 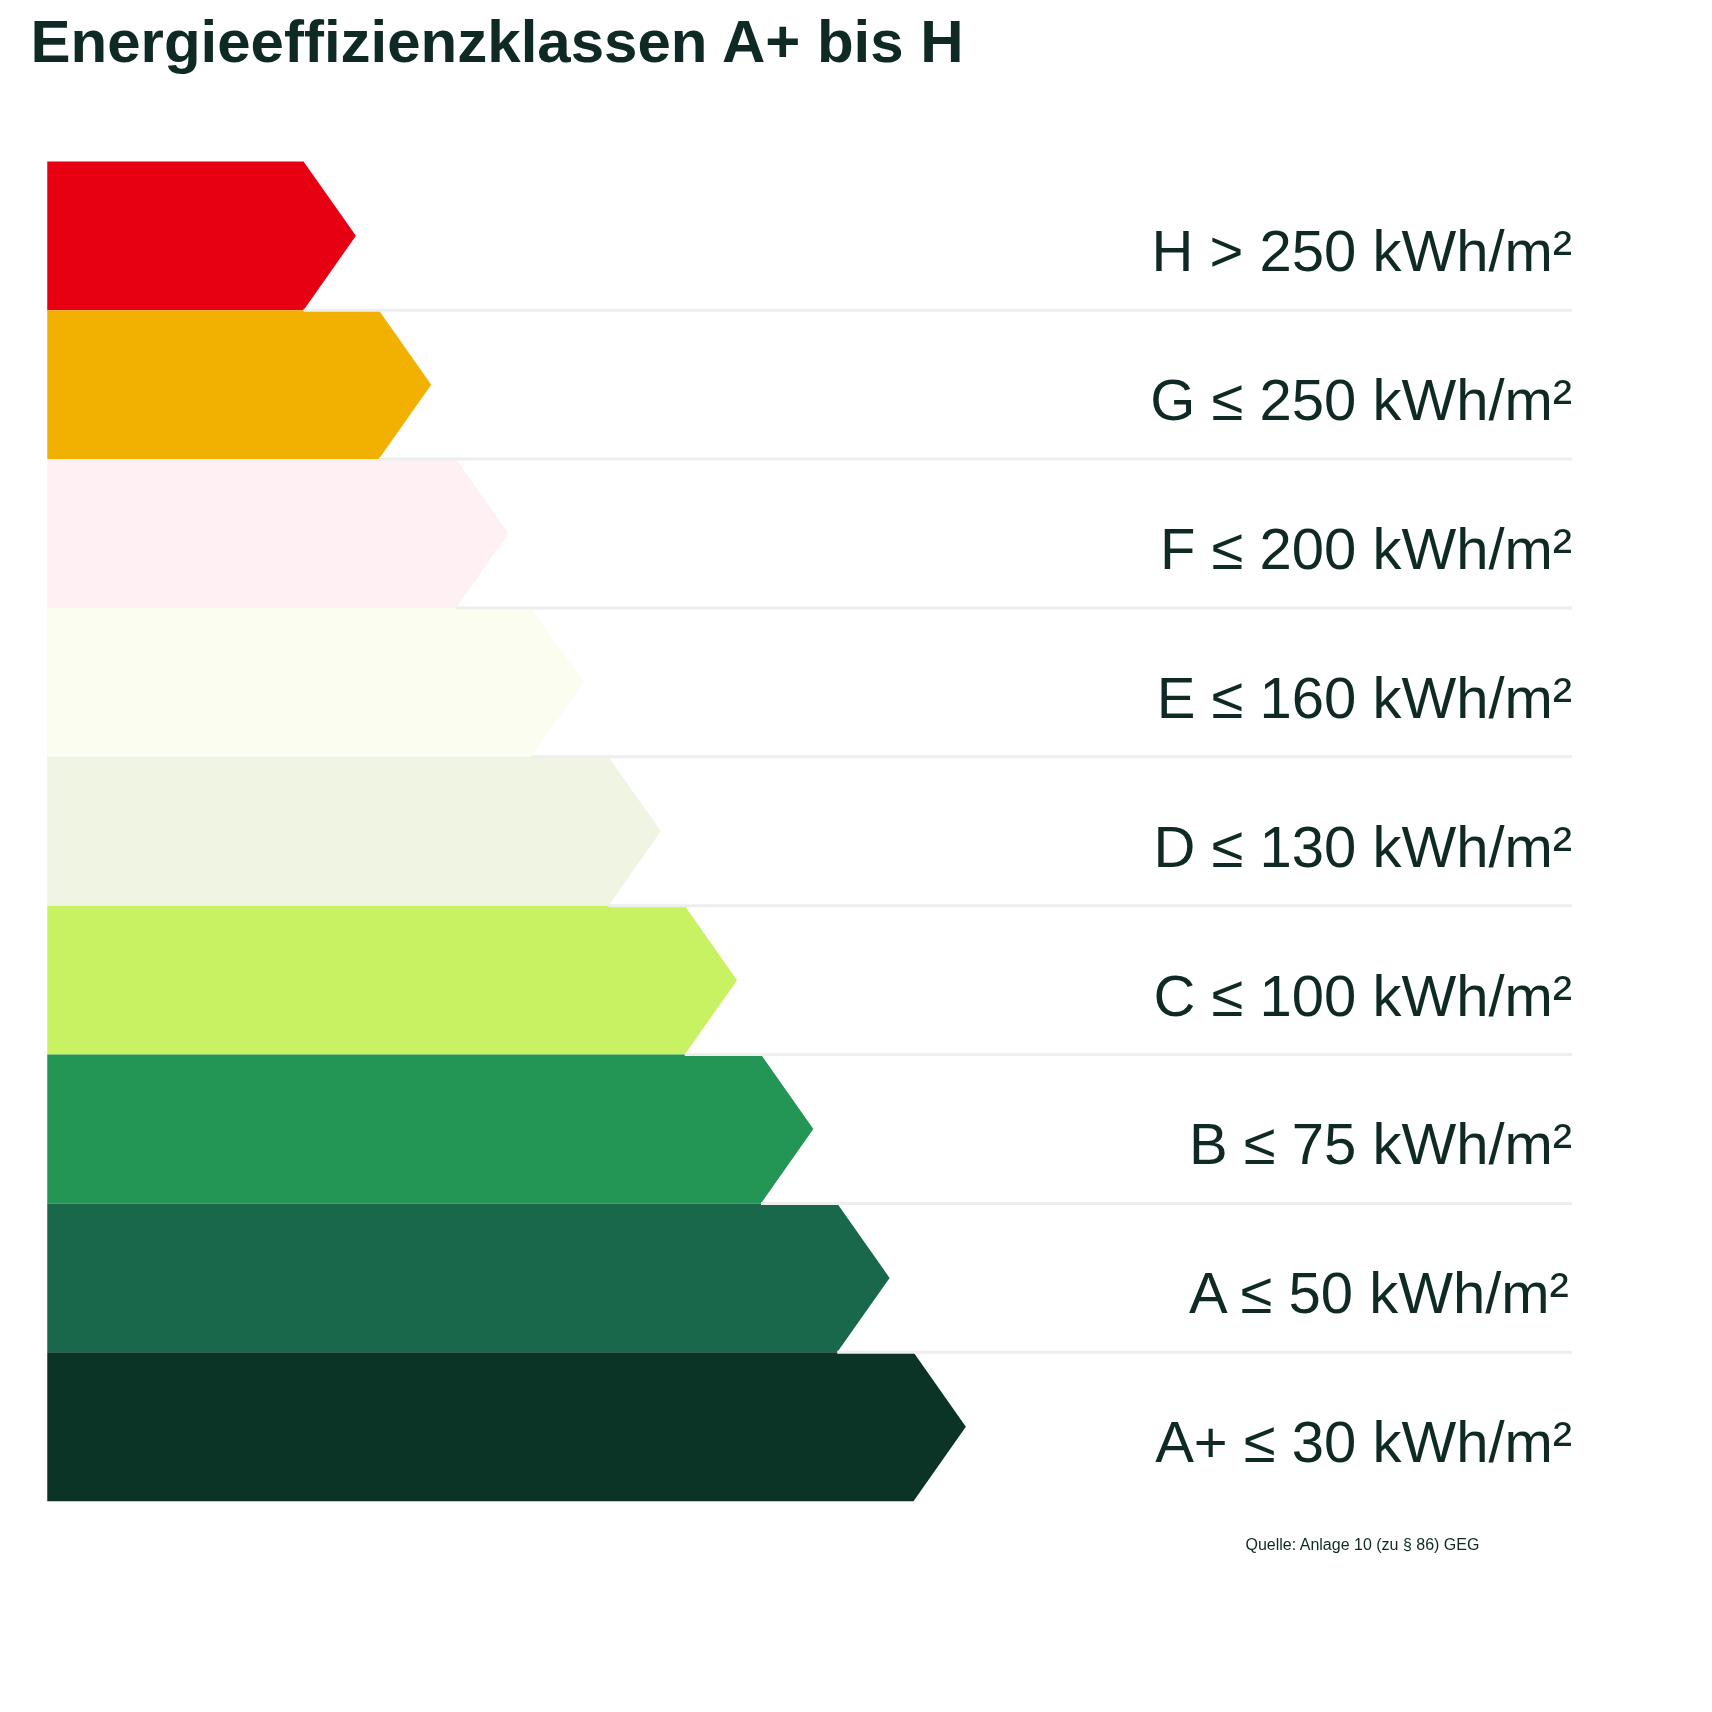 I want to click on y-tick-label: A+ ≤ 30 kWh/m², so click(x=1364, y=1442).